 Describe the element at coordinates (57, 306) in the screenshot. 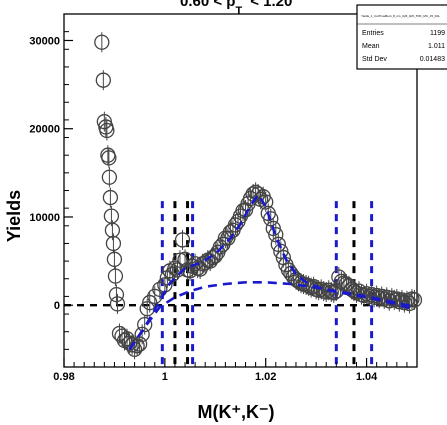

I see `y-tick-label: 0` at that location.